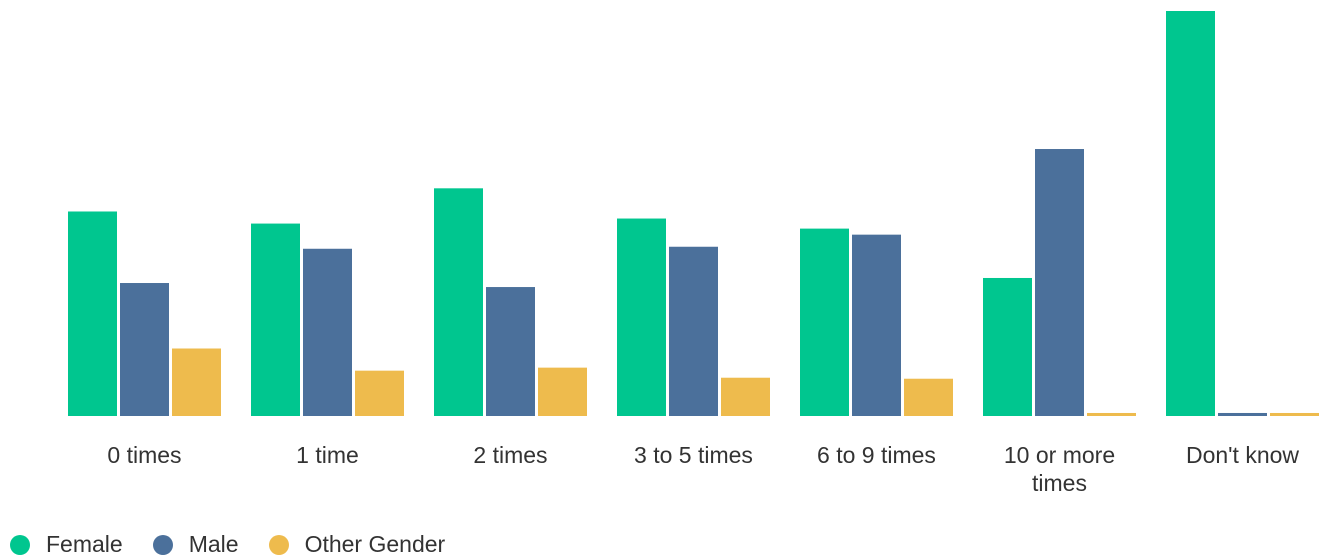 This screenshot has height=559, width=1319. What do you see at coordinates (327, 455) in the screenshot?
I see `x-tick-label-1-time: 1 time` at bounding box center [327, 455].